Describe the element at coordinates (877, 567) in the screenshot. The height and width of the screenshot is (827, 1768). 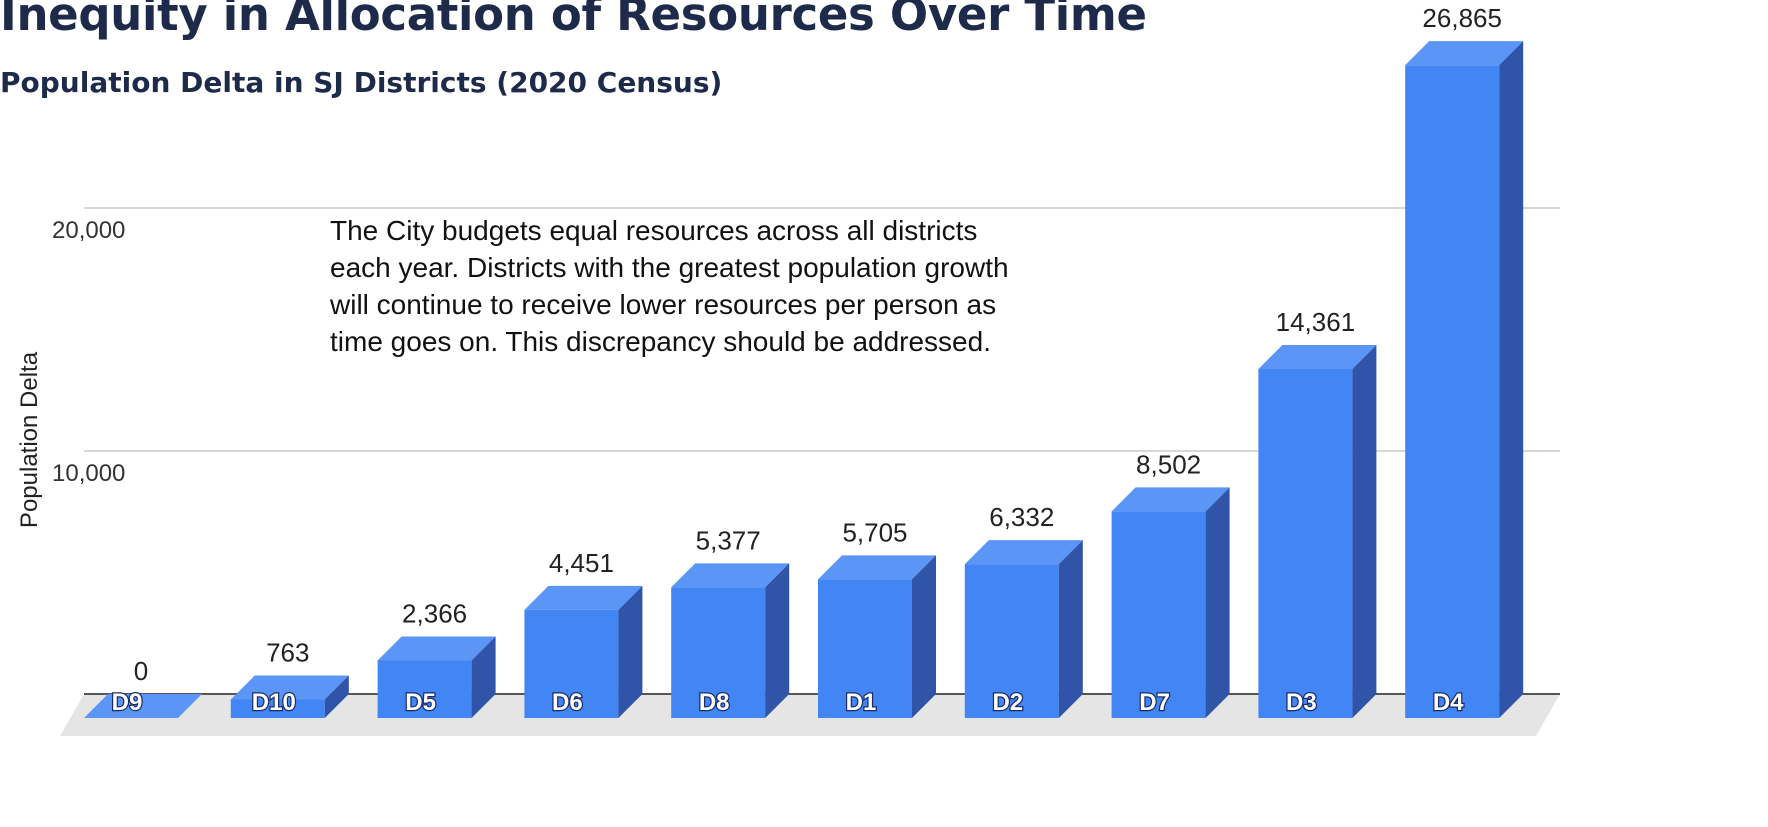
I see `bar-top-D1` at that location.